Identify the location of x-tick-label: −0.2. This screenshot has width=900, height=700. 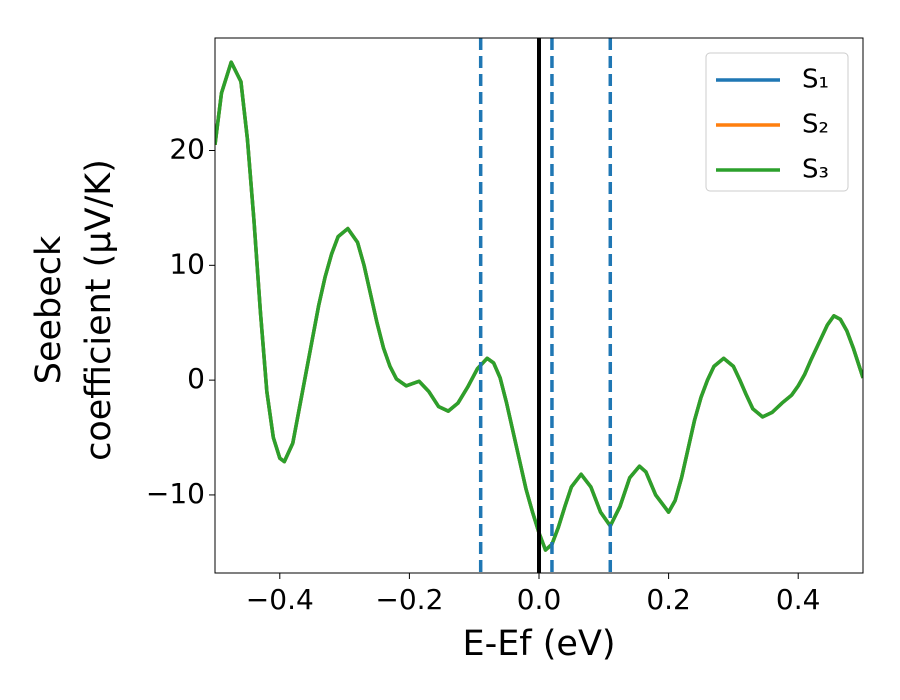
(409, 599).